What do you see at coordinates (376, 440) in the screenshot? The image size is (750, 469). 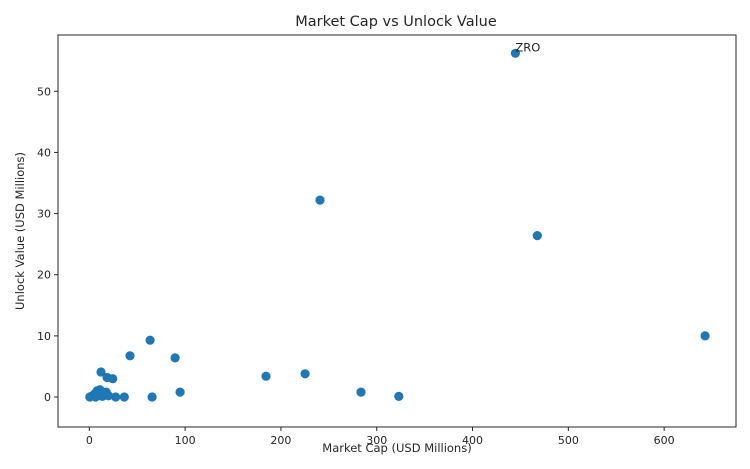 I see `x-tick-label: 300` at bounding box center [376, 440].